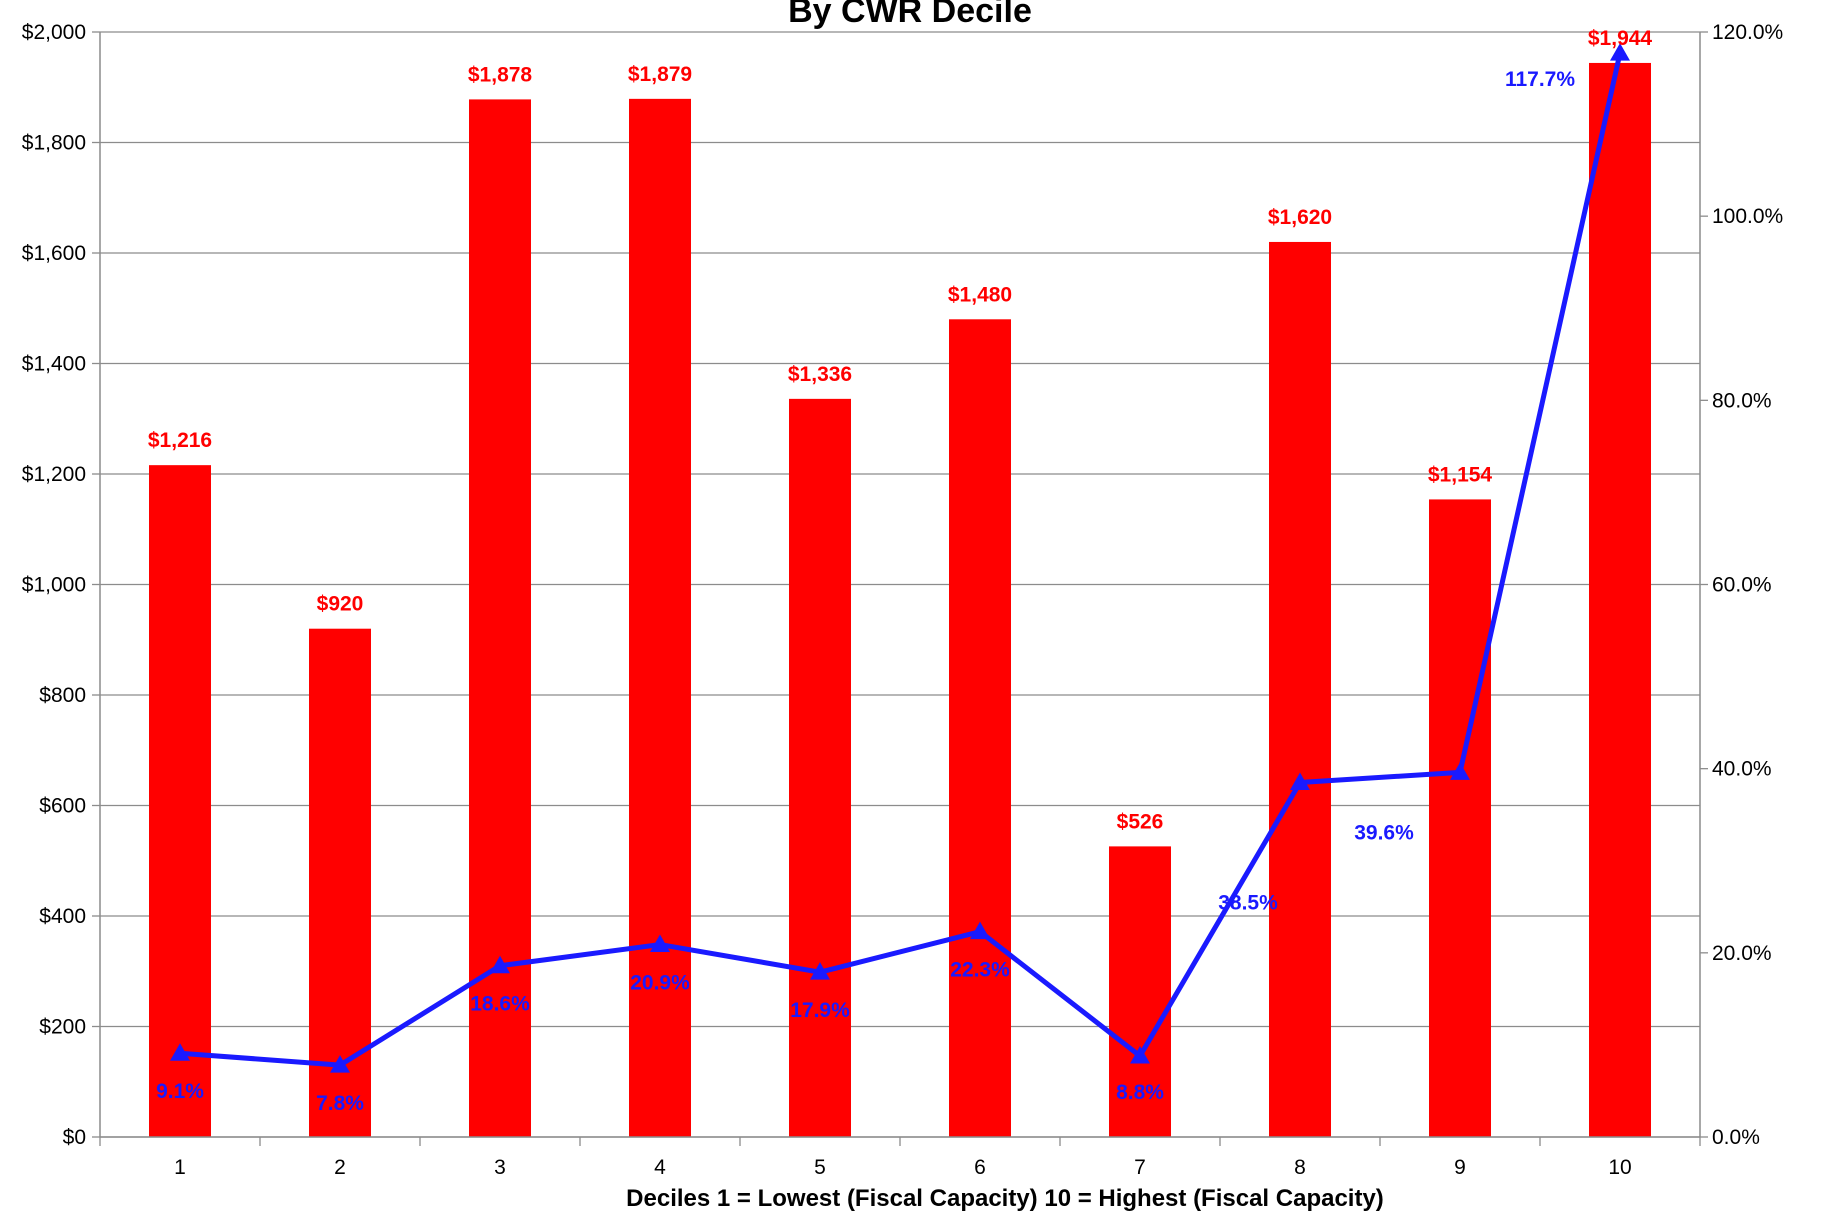 This screenshot has height=1219, width=1821. What do you see at coordinates (660, 983) in the screenshot?
I see `line-value-label: 20.9%` at bounding box center [660, 983].